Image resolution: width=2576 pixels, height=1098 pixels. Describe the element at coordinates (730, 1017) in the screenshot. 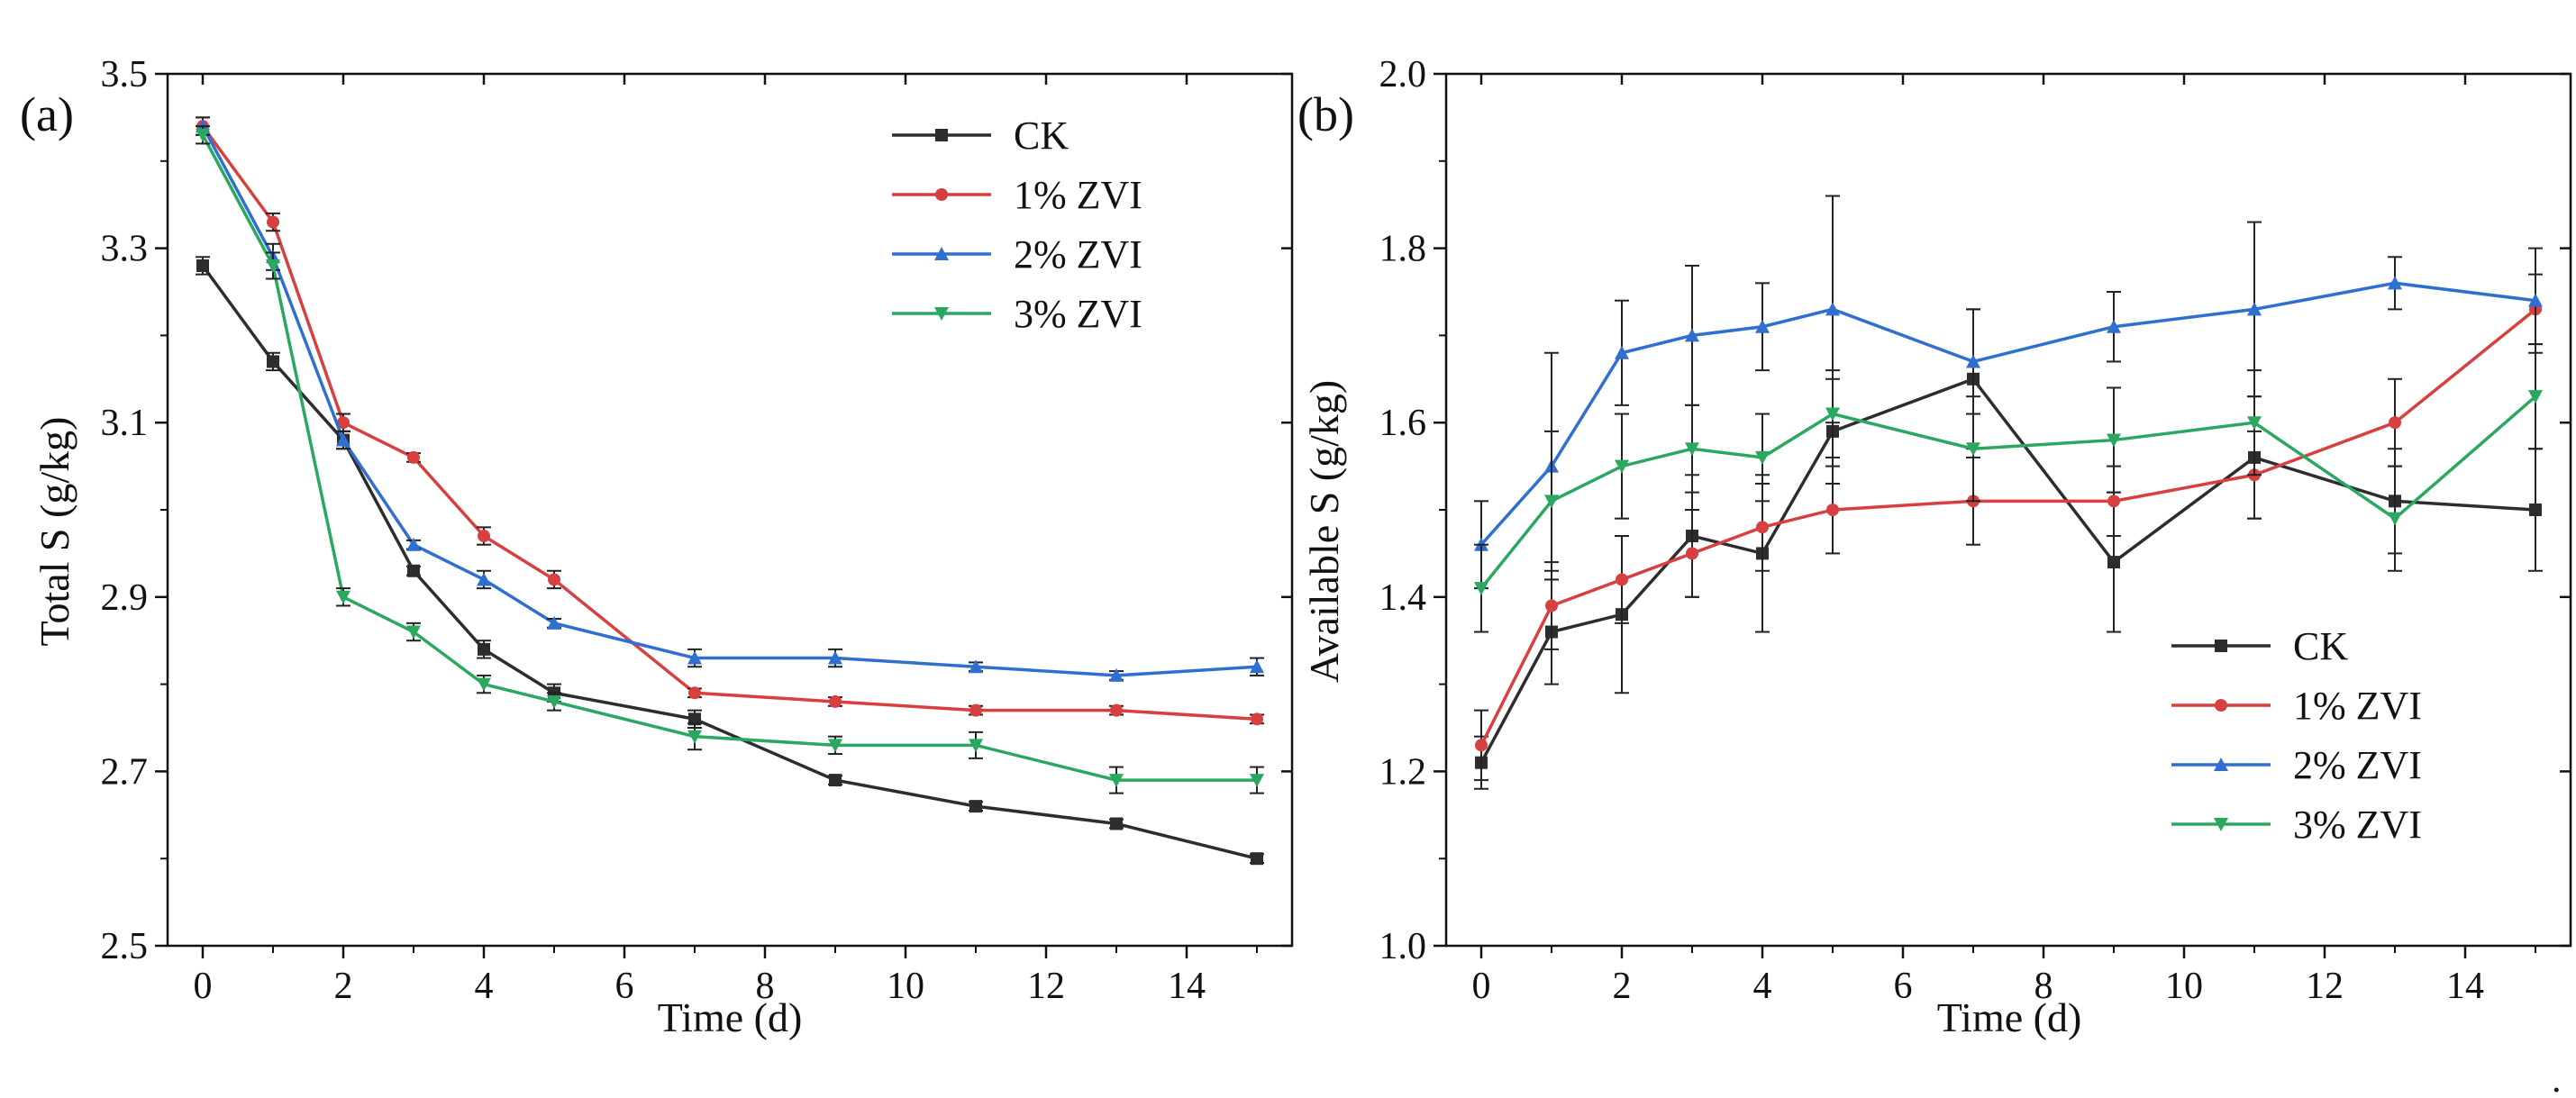

I see `panel-a-x-axis-label: Time (d)` at that location.